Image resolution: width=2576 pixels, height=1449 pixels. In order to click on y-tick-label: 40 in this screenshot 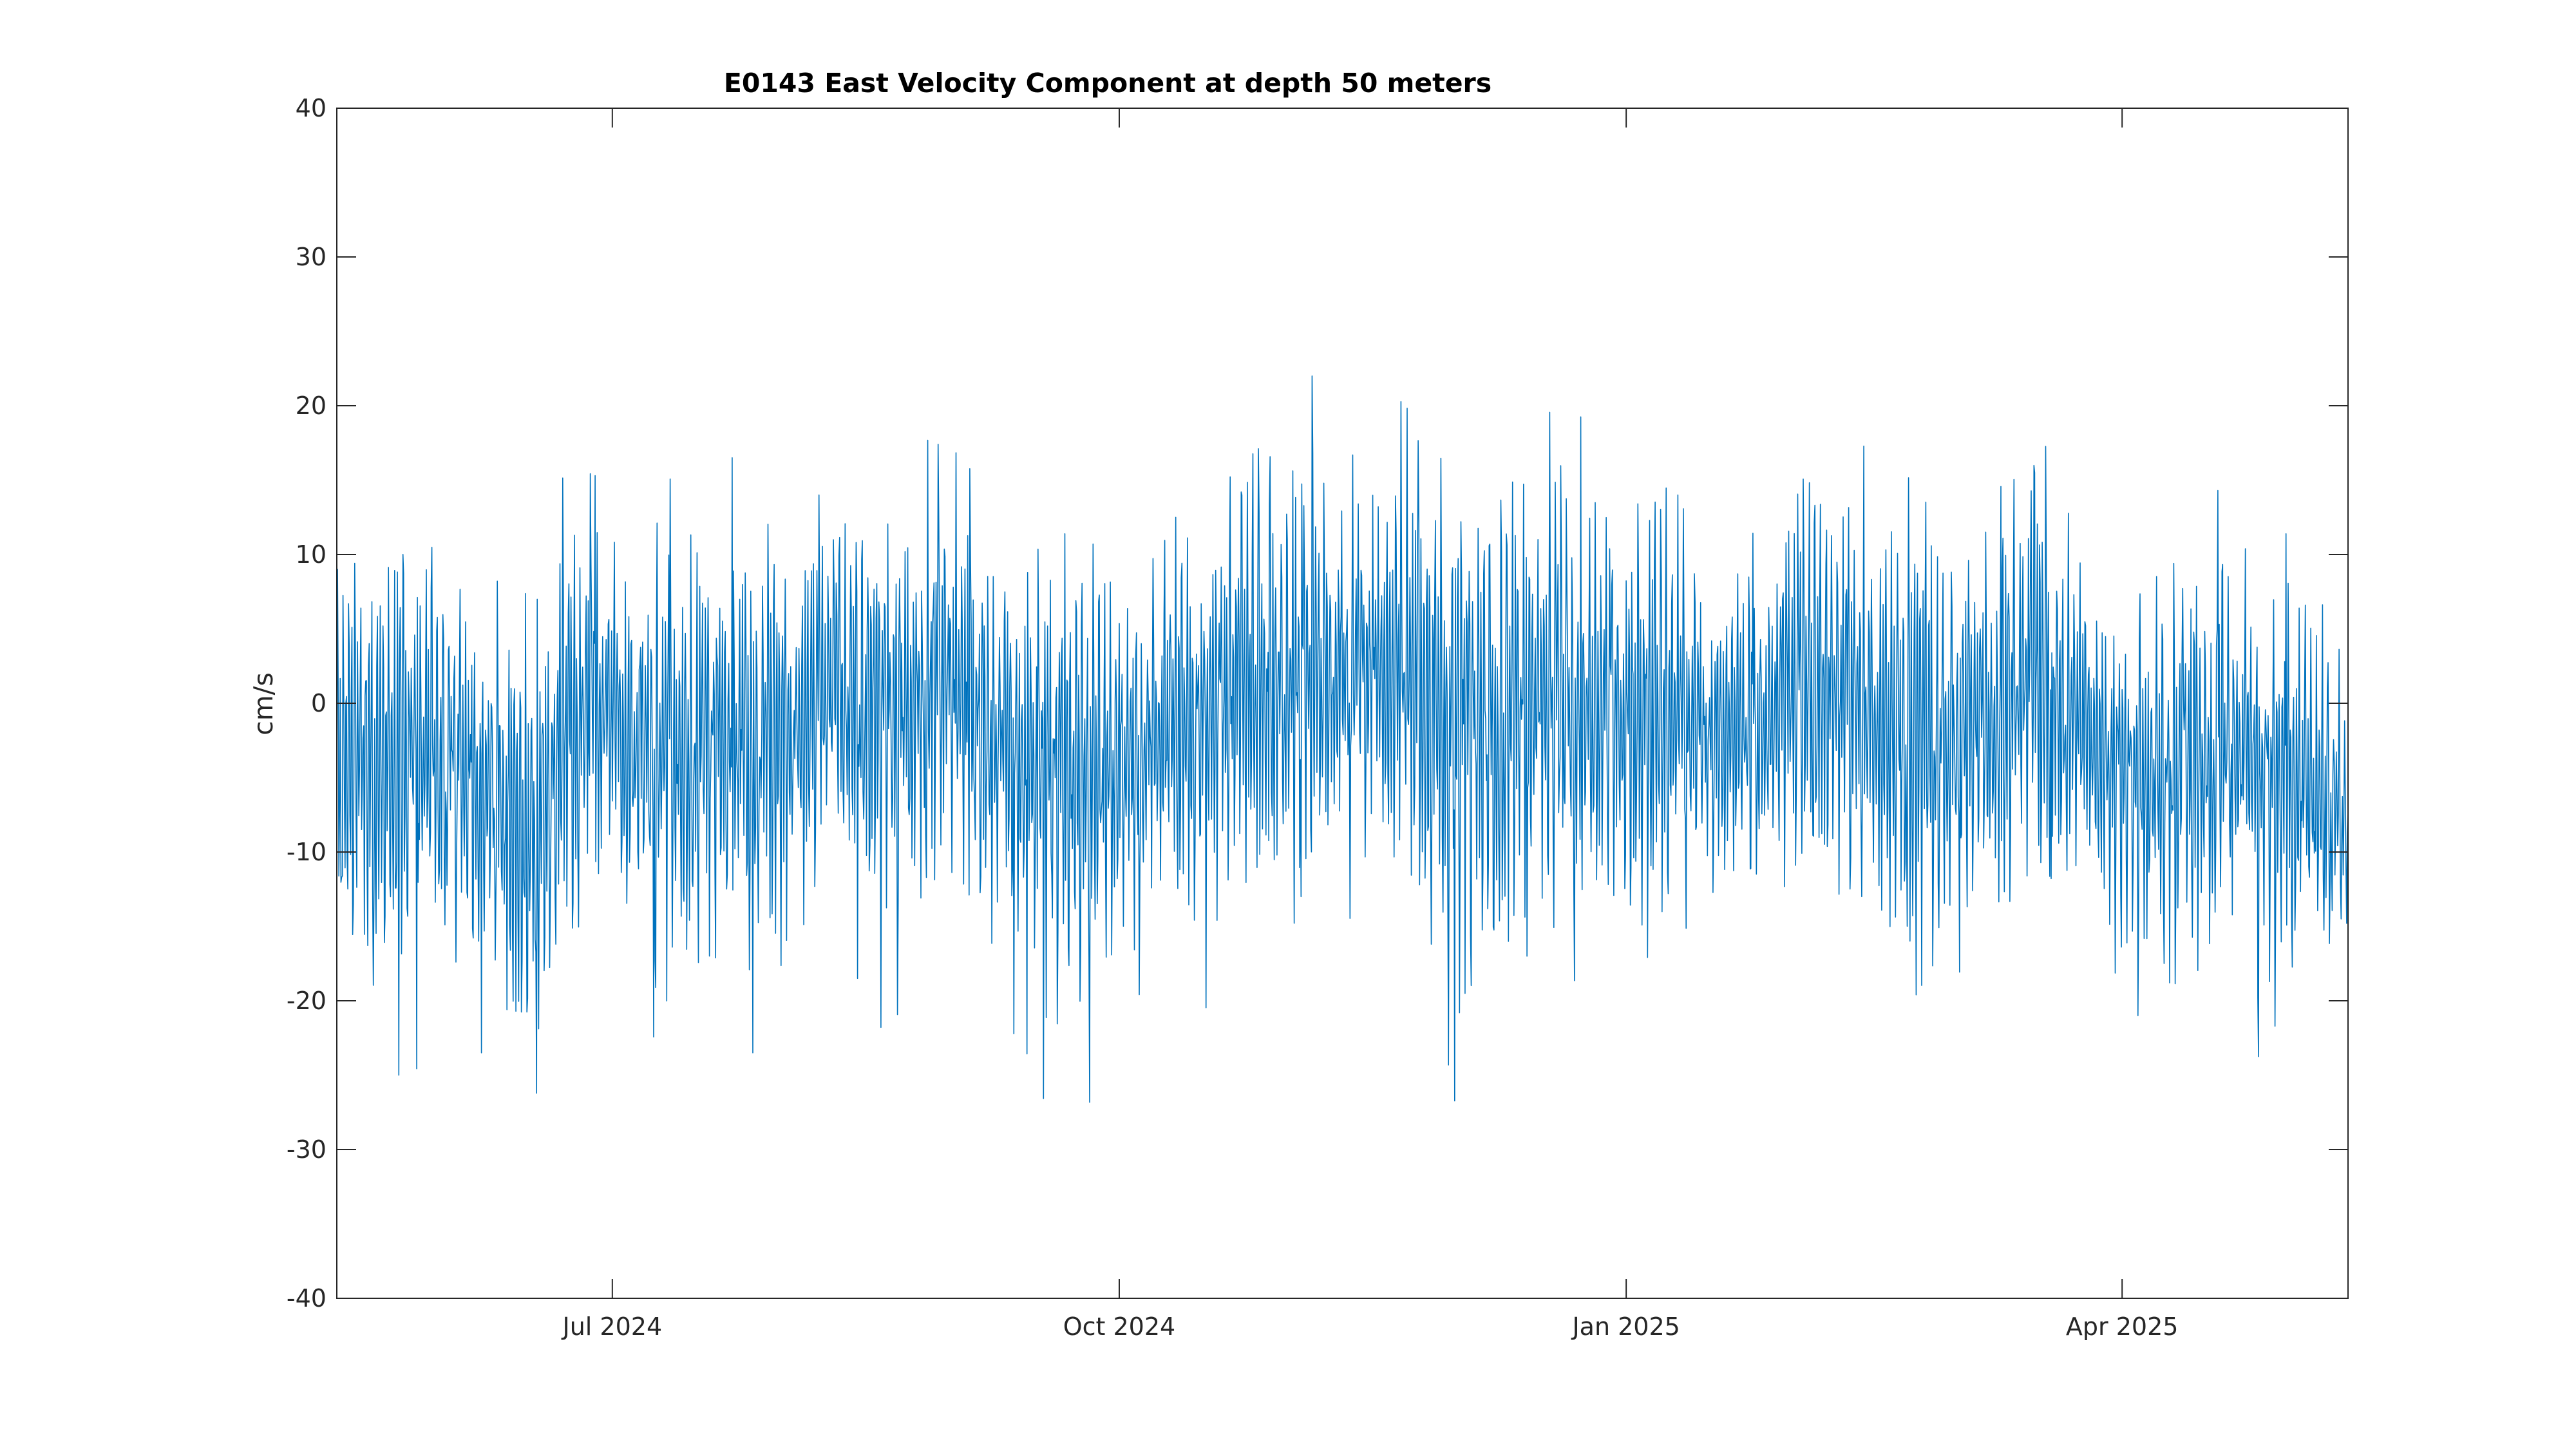, I will do `click(311, 108)`.